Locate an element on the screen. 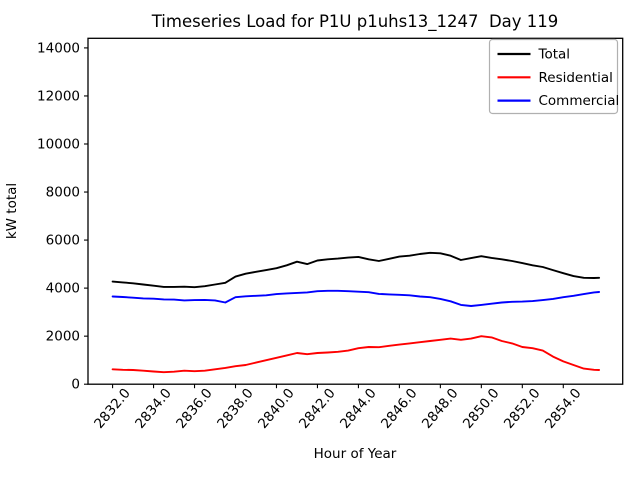 The image size is (640, 480). x-tick-label: 2836.0 is located at coordinates (194, 408).